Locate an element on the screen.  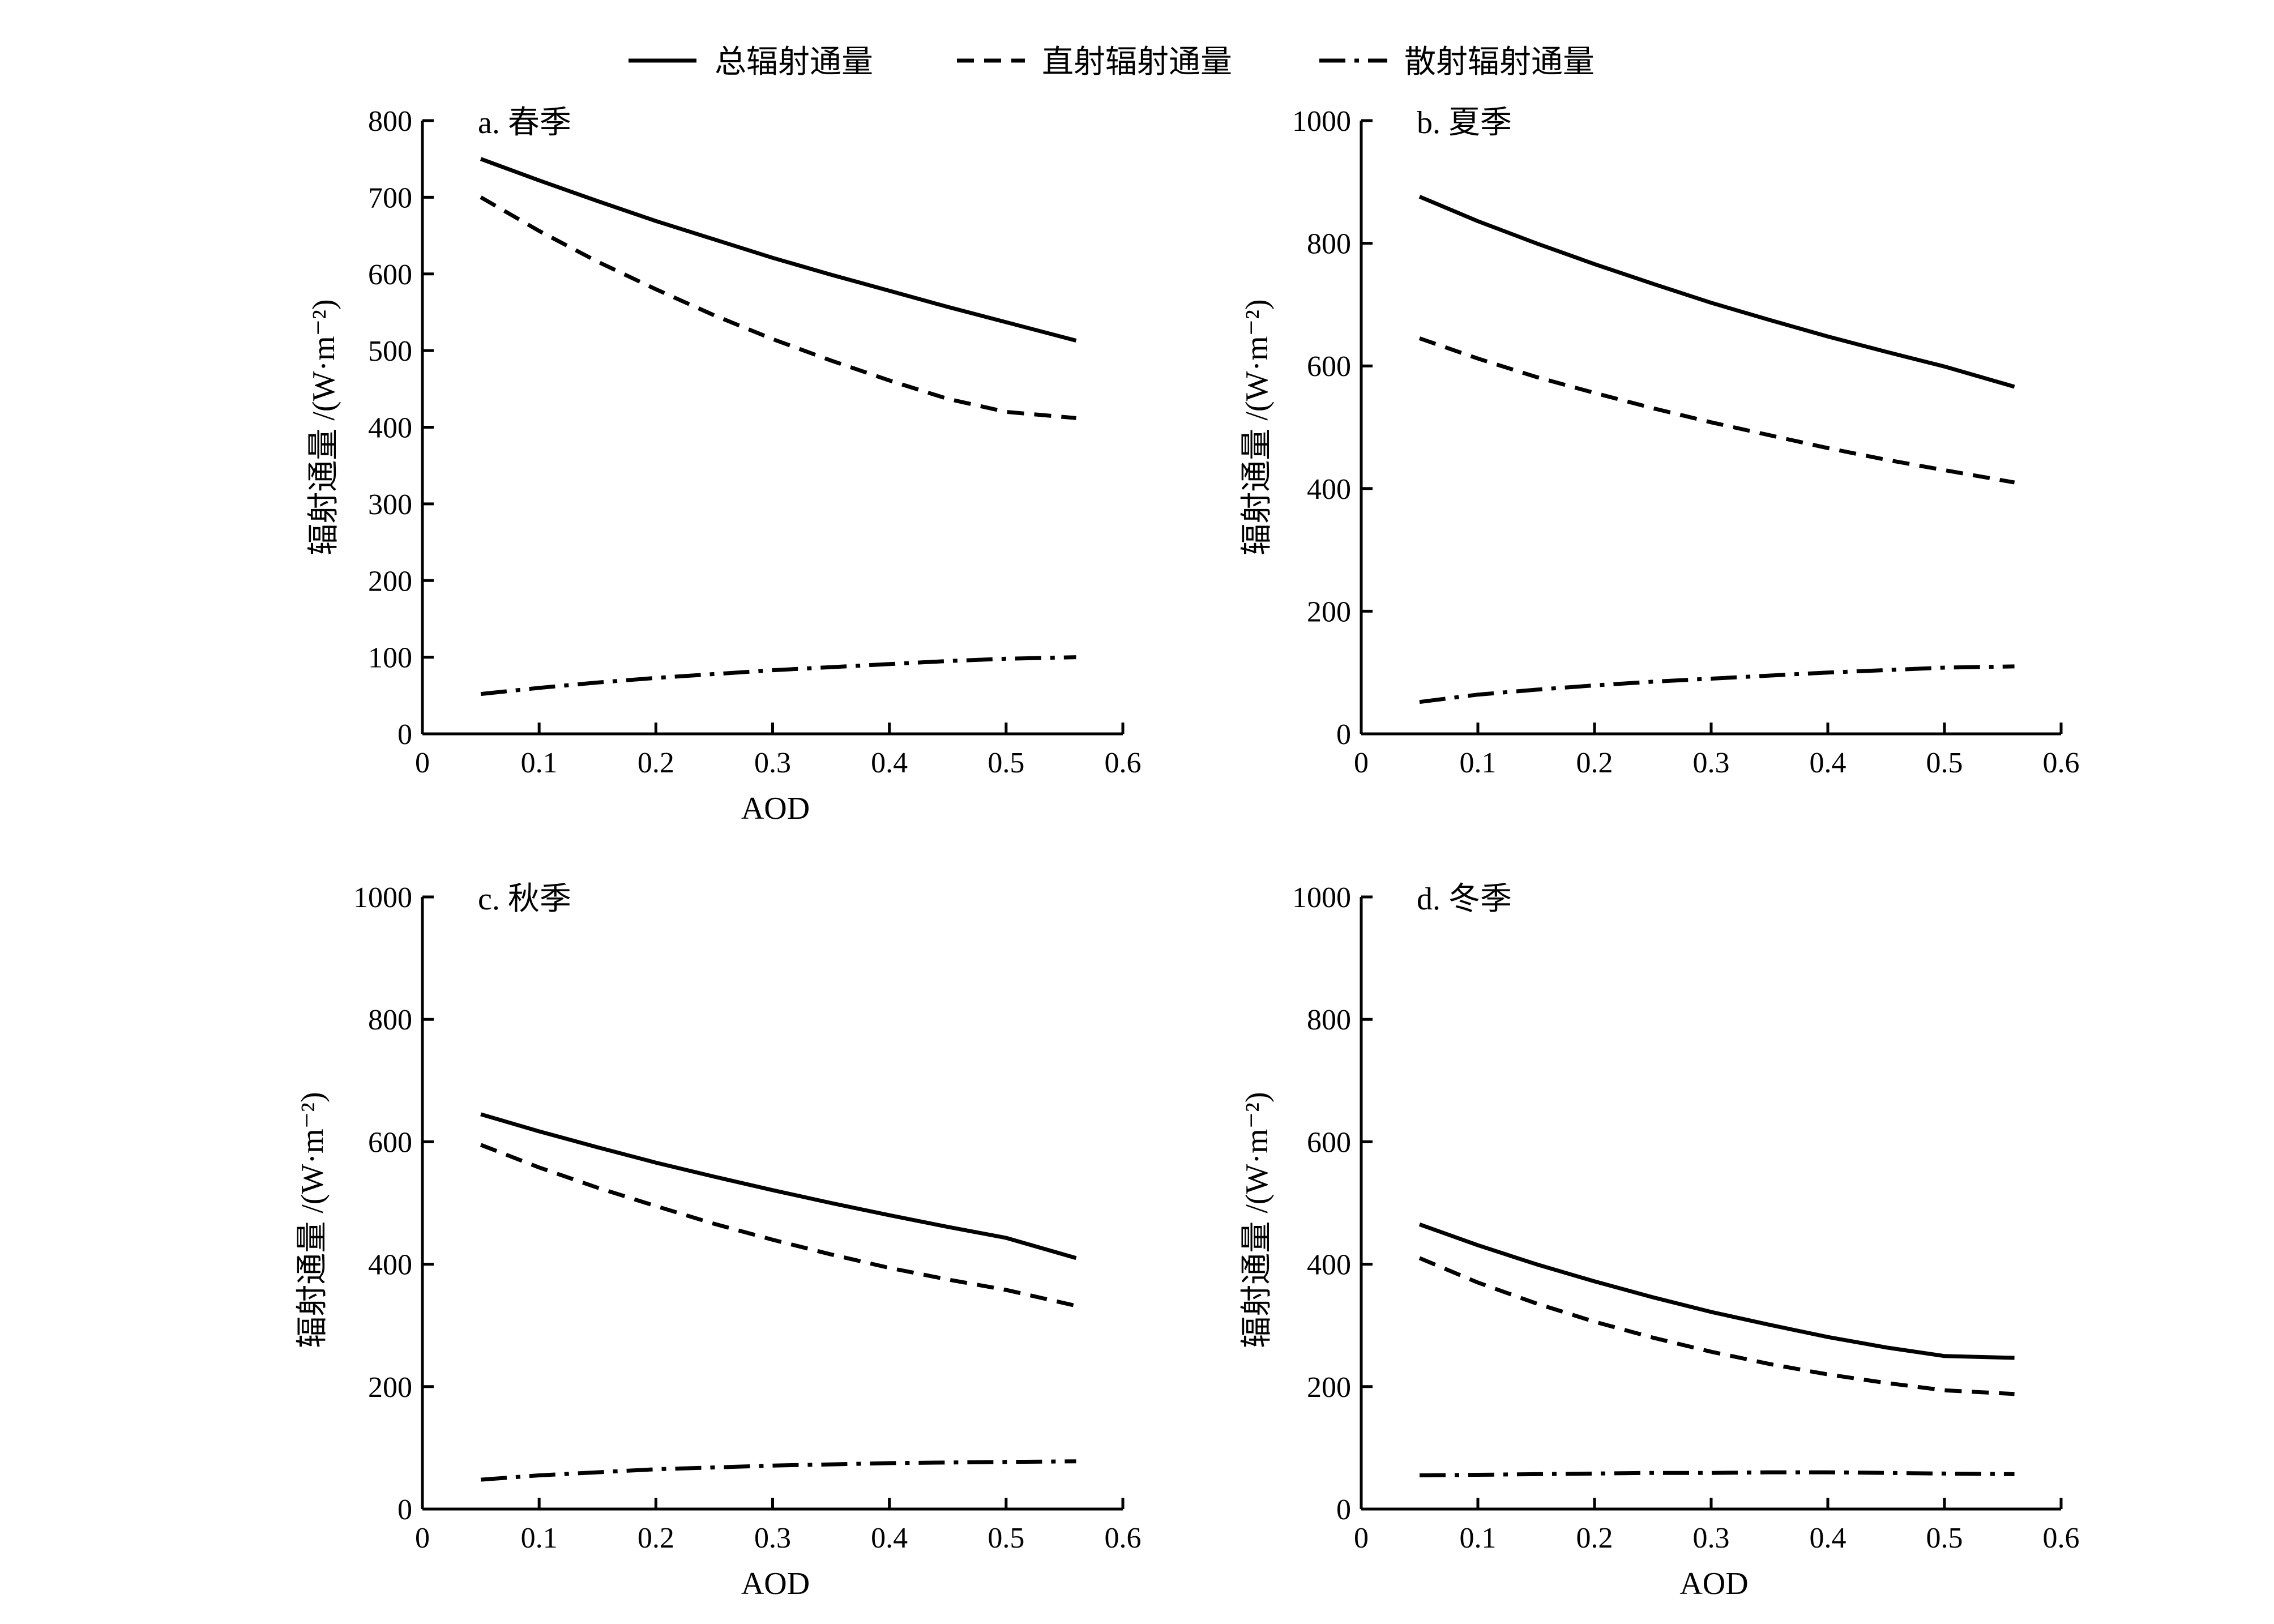
y-tick-label: 100 is located at coordinates (390, 658).